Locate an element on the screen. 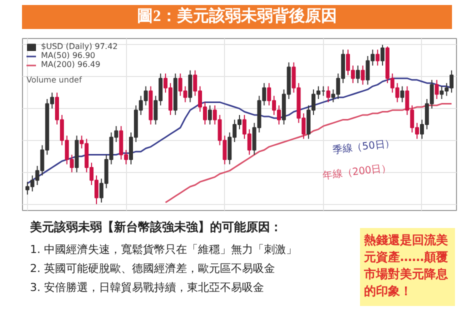 The image size is (474, 320). annotation: 季線（50日） is located at coordinates (364, 146).